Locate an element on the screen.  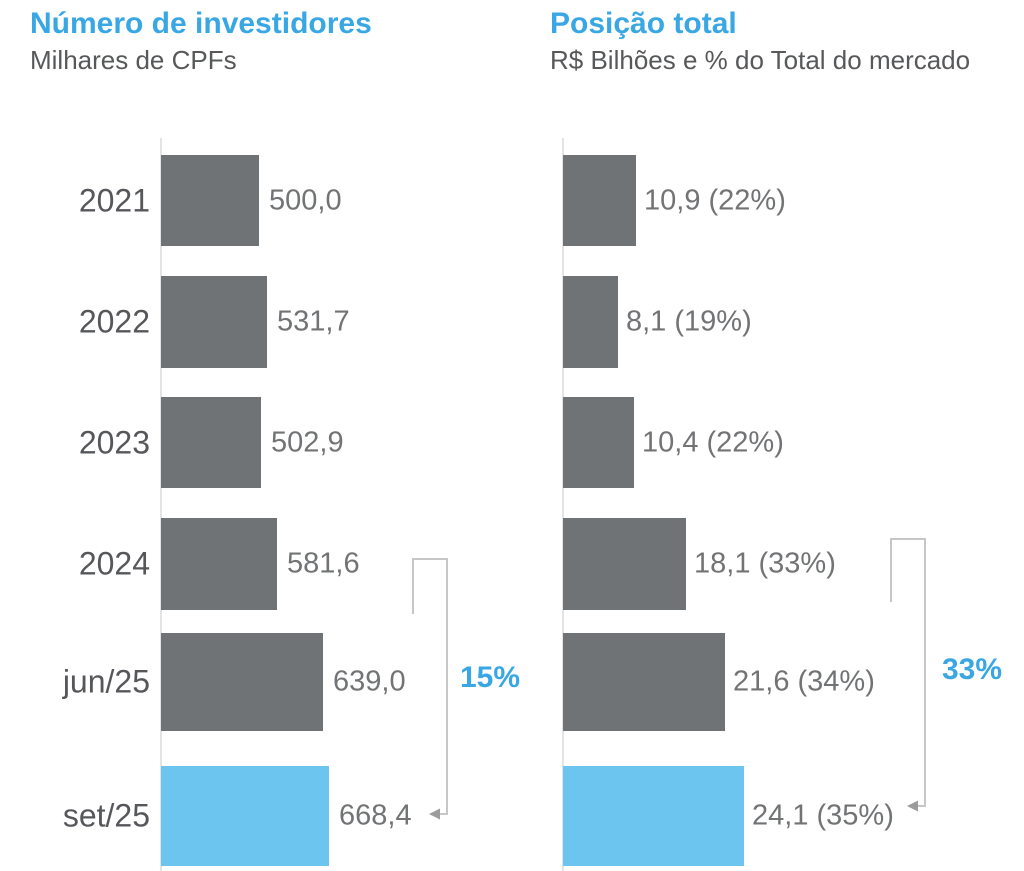
value-label: 668,4 is located at coordinates (375, 815).